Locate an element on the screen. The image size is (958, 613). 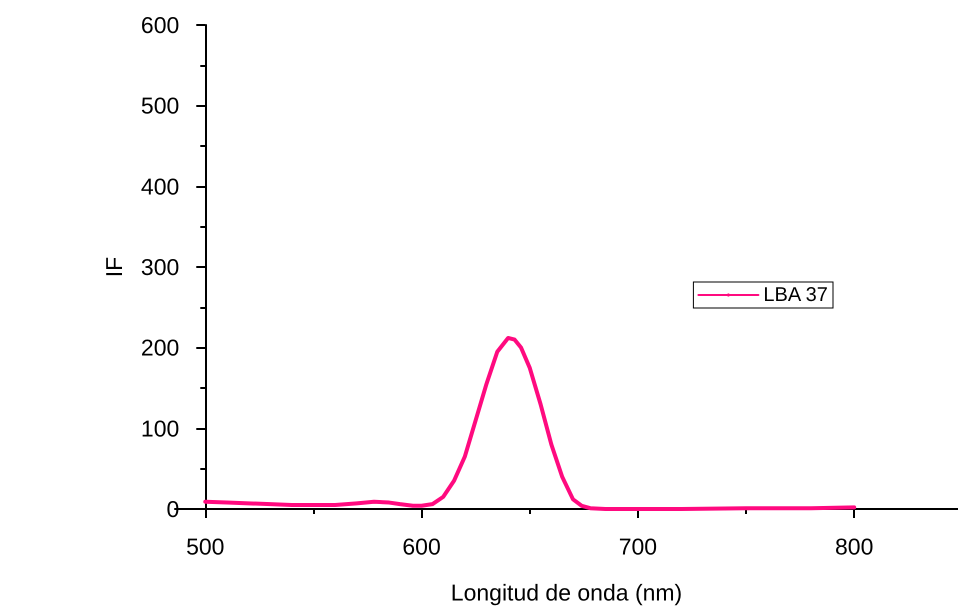
y-tick-label: 400 is located at coordinates (160, 186).